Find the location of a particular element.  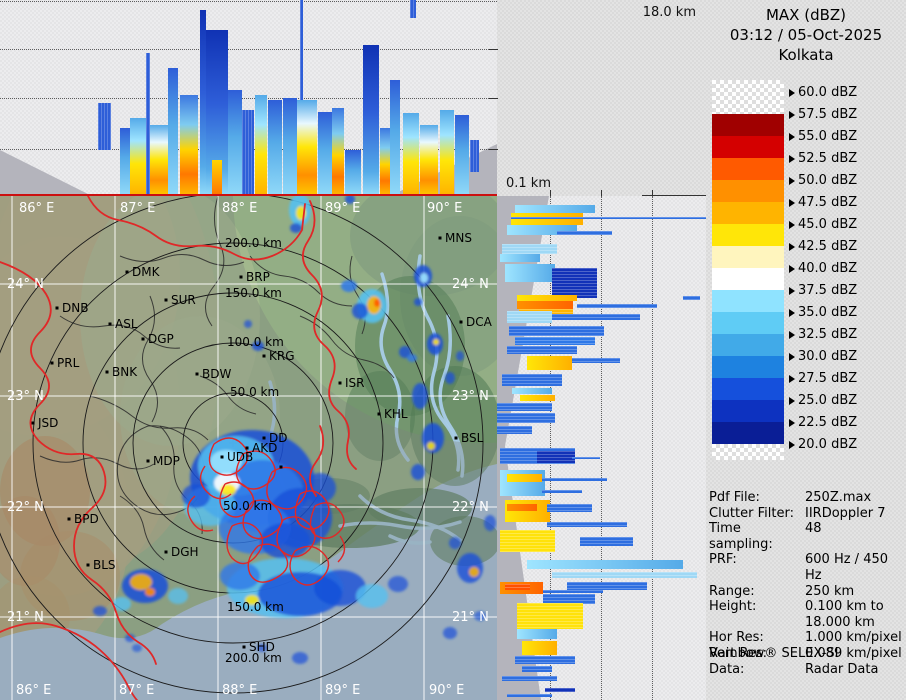

legend-label: 55.0 dBZ is located at coordinates (828, 136).